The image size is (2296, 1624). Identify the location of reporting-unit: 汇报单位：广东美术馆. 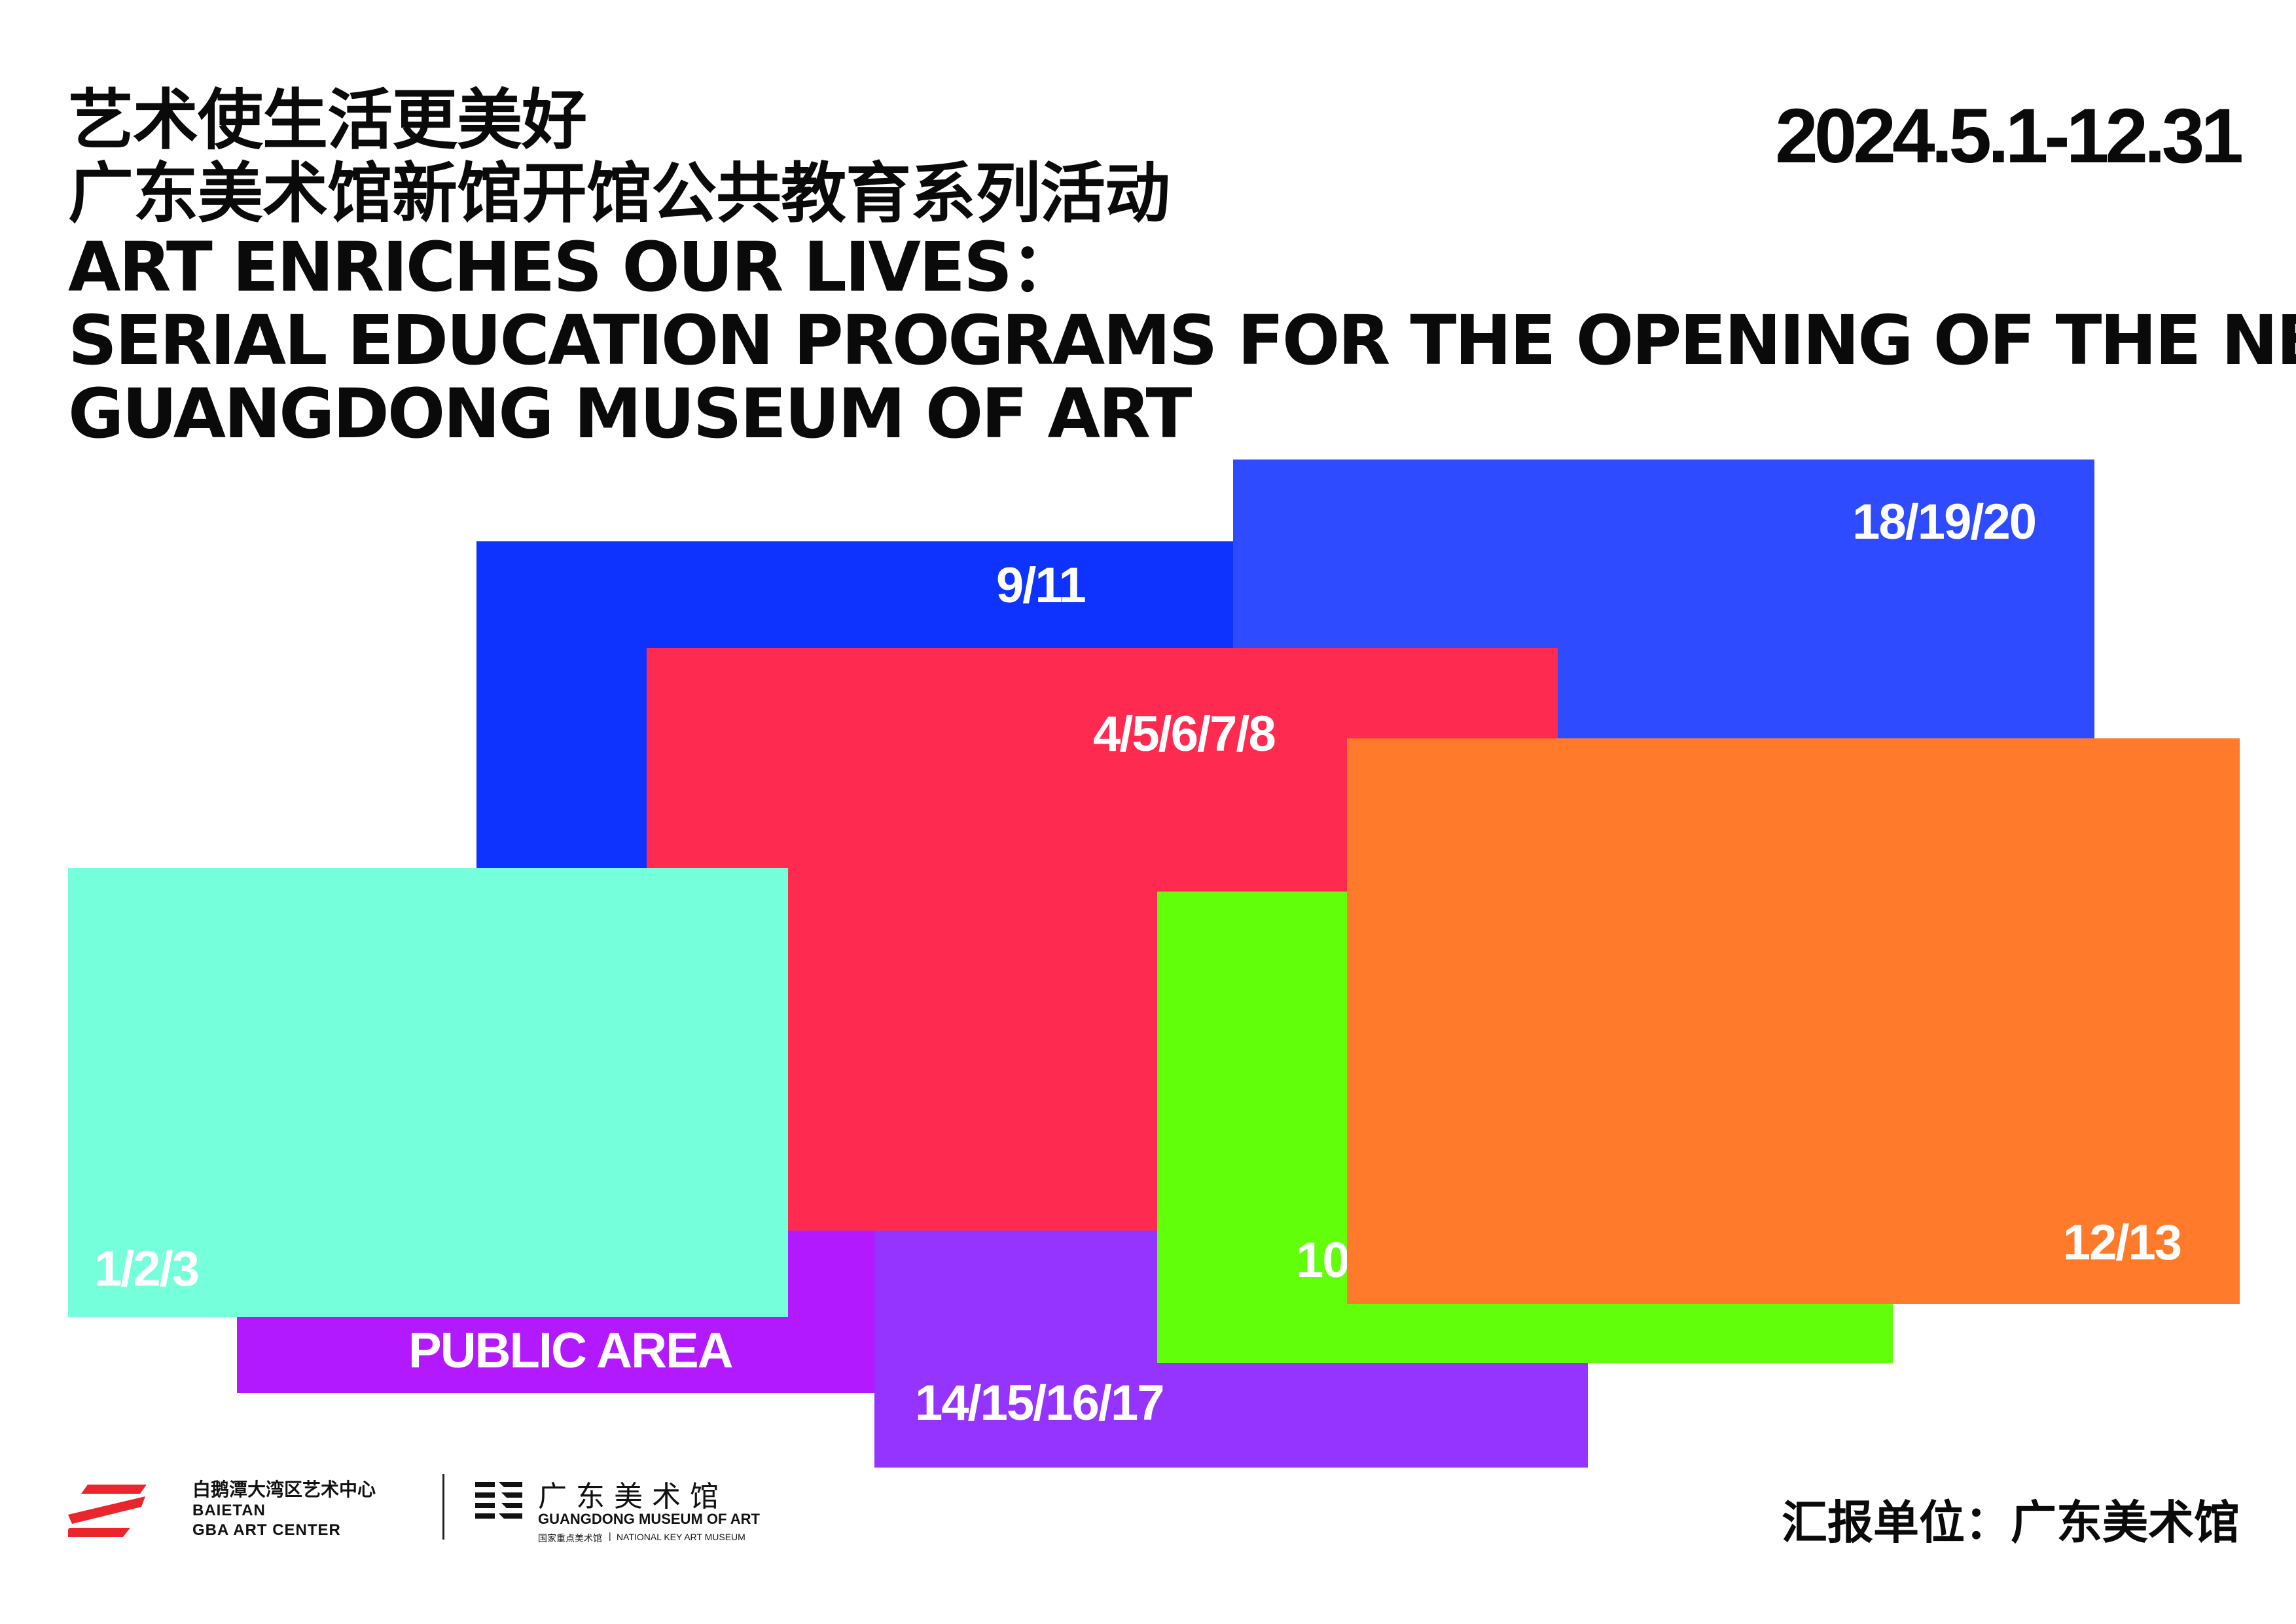
(2011, 1522).